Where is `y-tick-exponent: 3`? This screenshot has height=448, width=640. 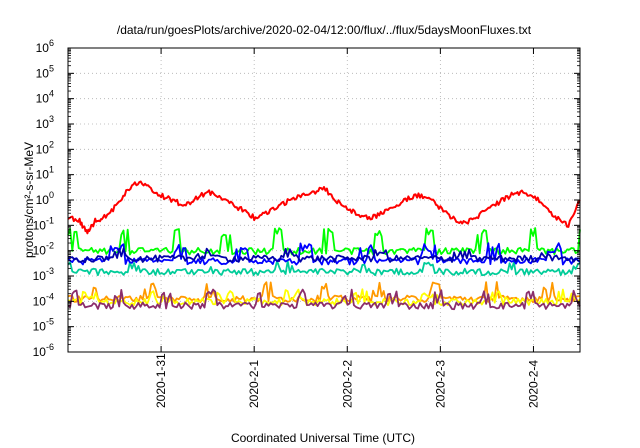
y-tick-exponent: 3 is located at coordinates (51, 119).